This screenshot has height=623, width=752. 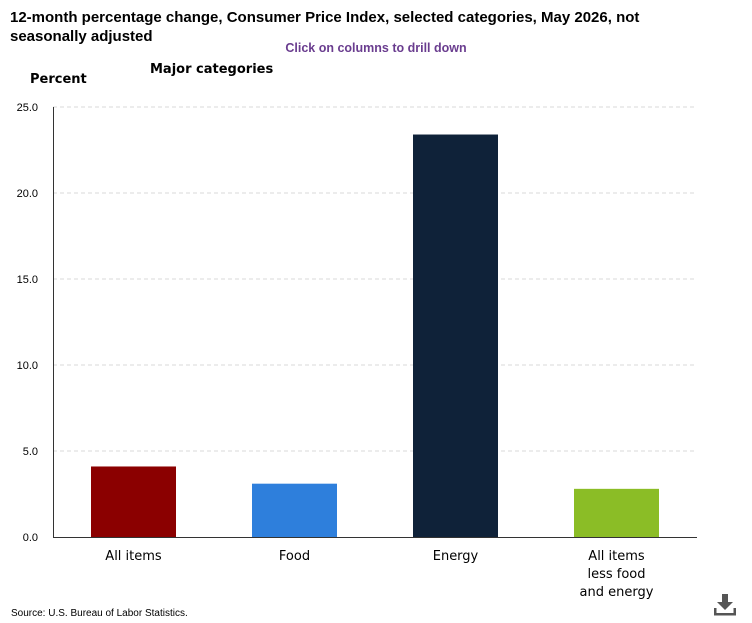 I want to click on source-note: Source: U.S. Bureau of Labor Statistics., so click(x=99, y=613).